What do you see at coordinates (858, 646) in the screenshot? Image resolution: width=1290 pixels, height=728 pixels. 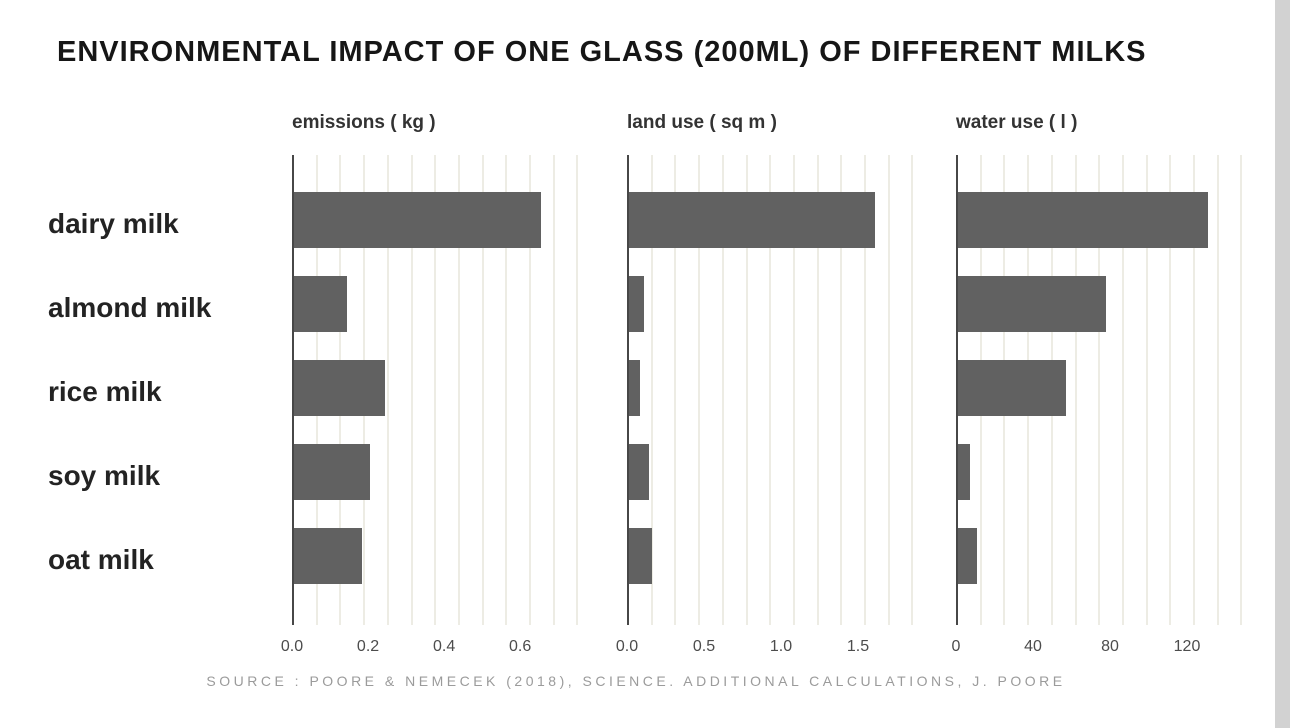 I see `x-tick-label: 1.5` at bounding box center [858, 646].